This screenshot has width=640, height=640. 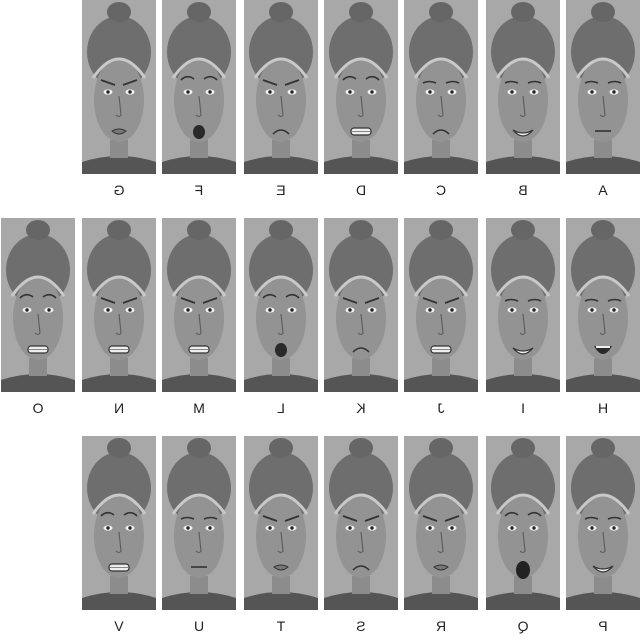 I want to click on panel-label: K, so click(x=361, y=408).